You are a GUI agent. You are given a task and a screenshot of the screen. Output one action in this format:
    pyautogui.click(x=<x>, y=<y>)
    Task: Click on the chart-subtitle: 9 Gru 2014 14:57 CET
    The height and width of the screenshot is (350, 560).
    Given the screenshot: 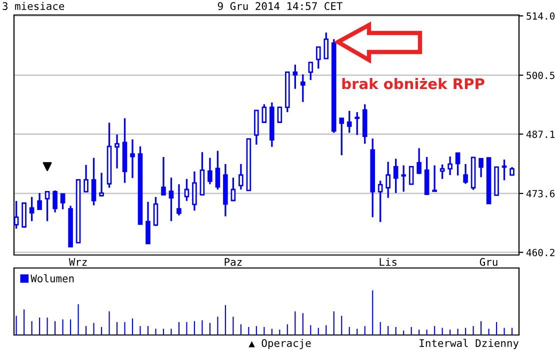 What is the action you would take?
    pyautogui.click(x=280, y=6)
    